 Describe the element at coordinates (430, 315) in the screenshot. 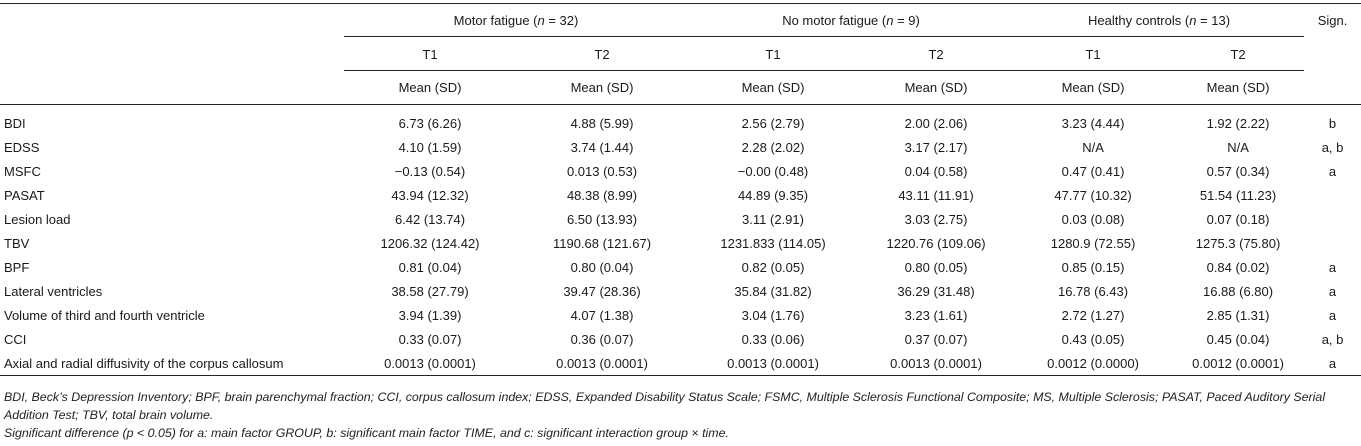

I see `value-cell: 3.94 (1.39)` at that location.